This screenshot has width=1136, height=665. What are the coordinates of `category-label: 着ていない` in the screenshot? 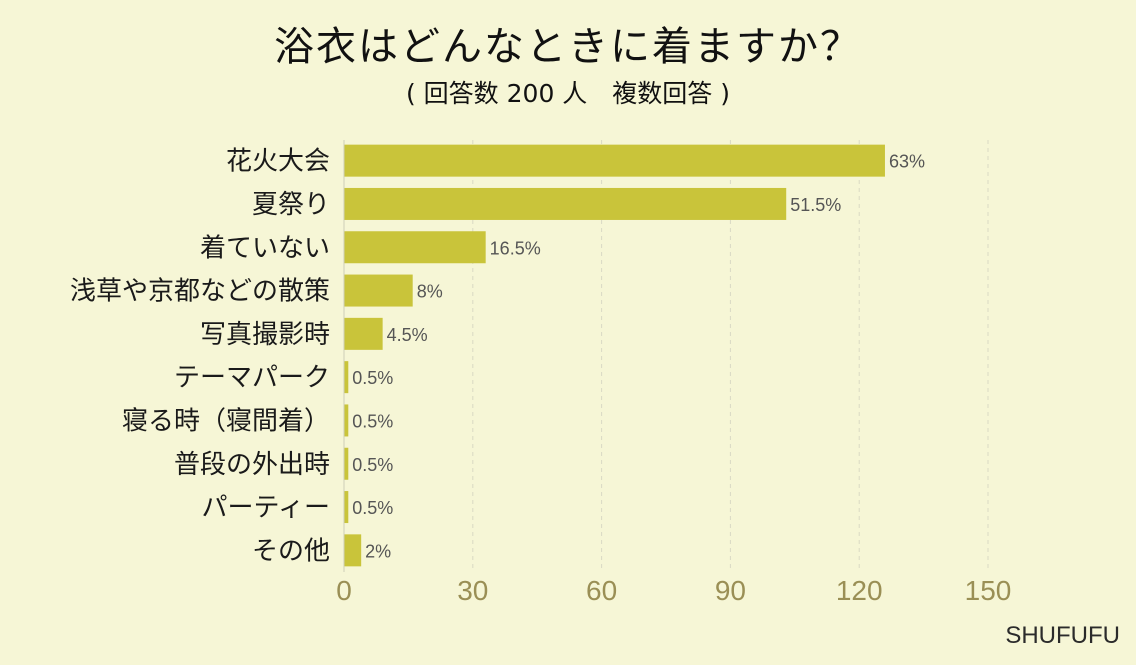 It's located at (265, 248).